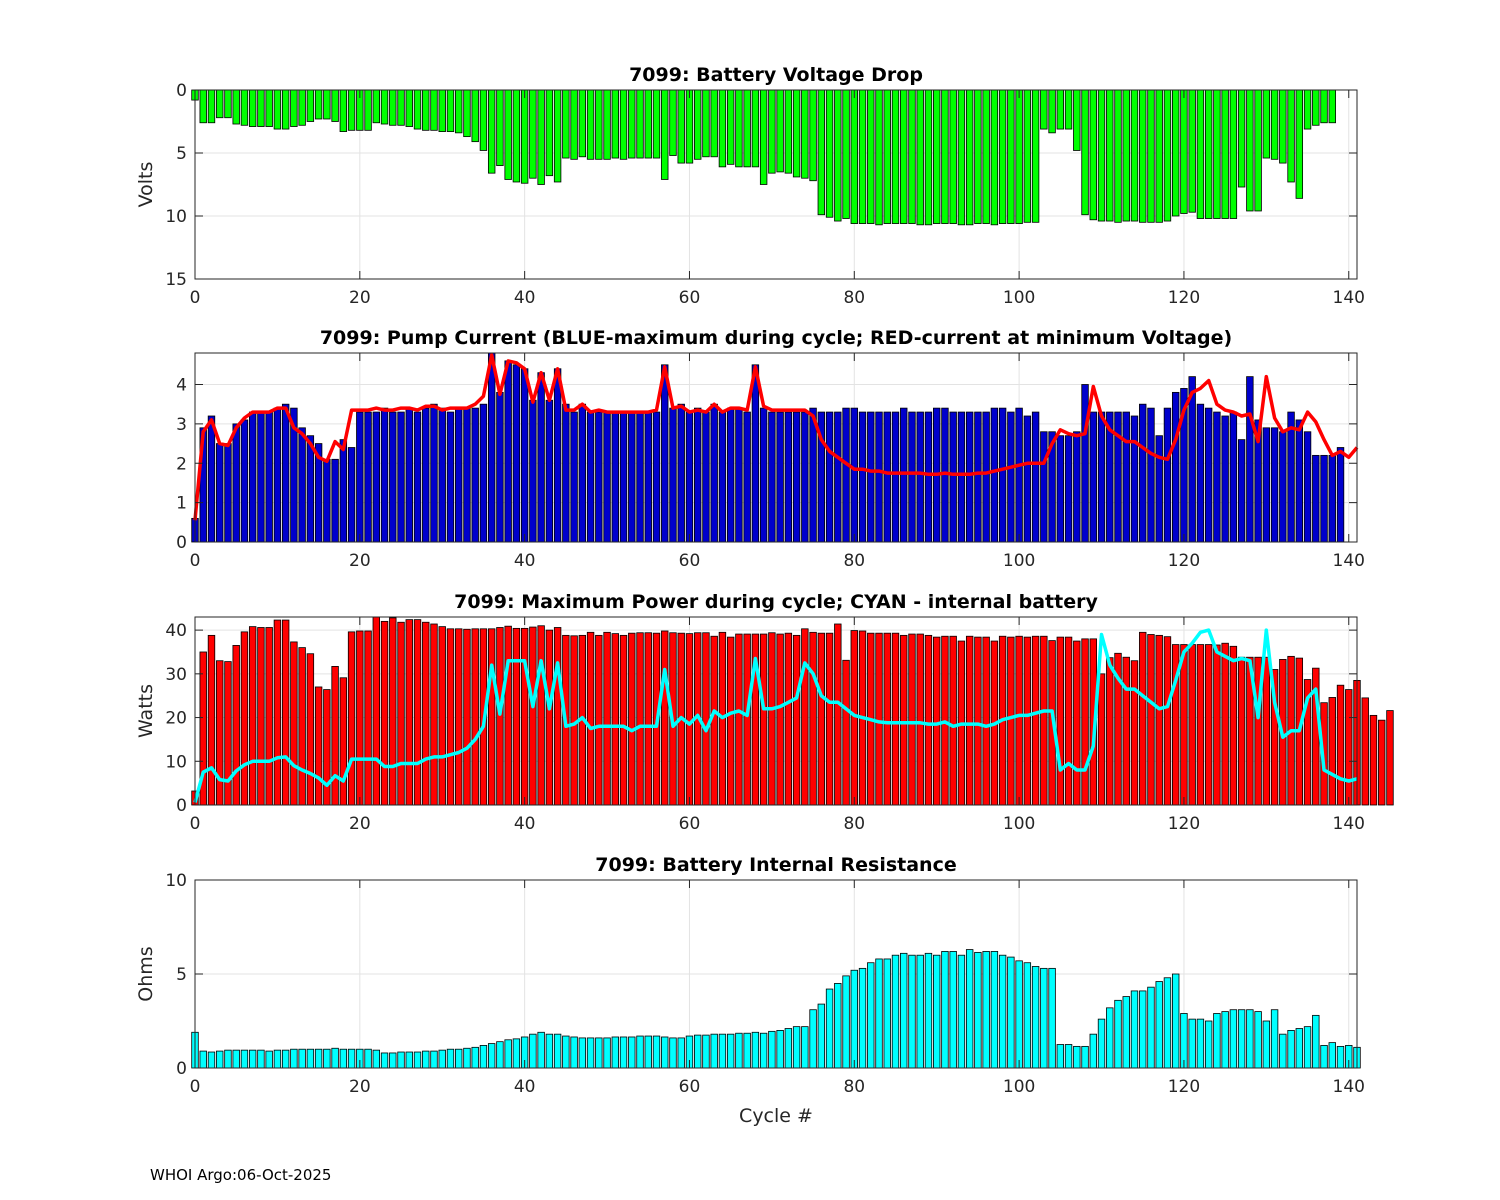  Describe the element at coordinates (146, 711) in the screenshot. I see `y-axis-label: Watts` at that location.